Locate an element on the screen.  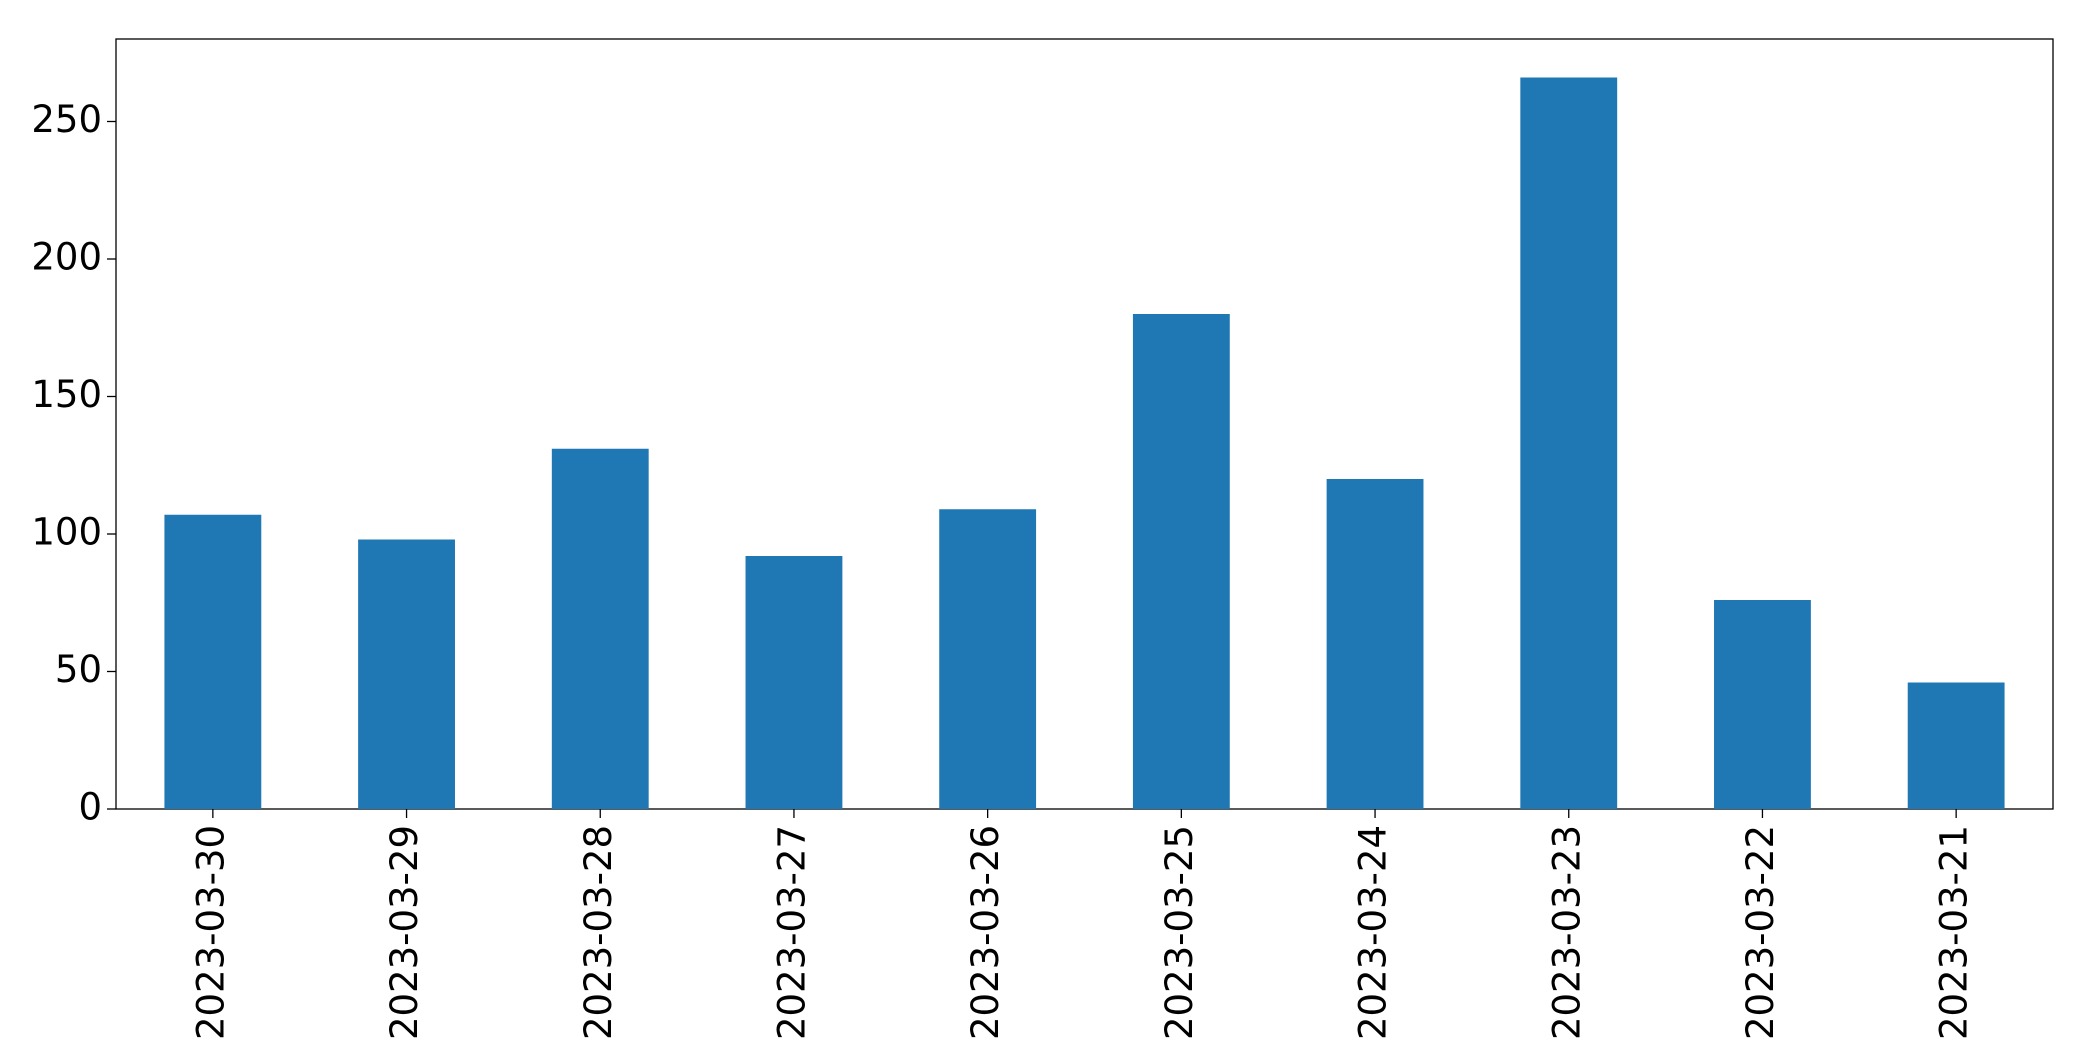
x-tick-label: 2023-03-21 is located at coordinates (1954, 932).